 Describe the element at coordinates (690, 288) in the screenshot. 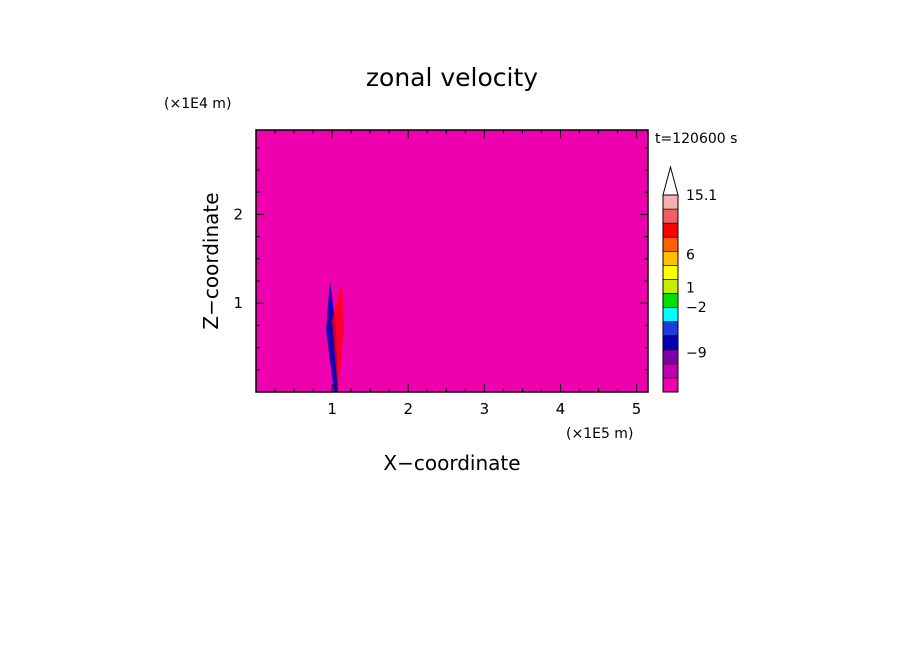

I see `colorbar-label: 1` at that location.